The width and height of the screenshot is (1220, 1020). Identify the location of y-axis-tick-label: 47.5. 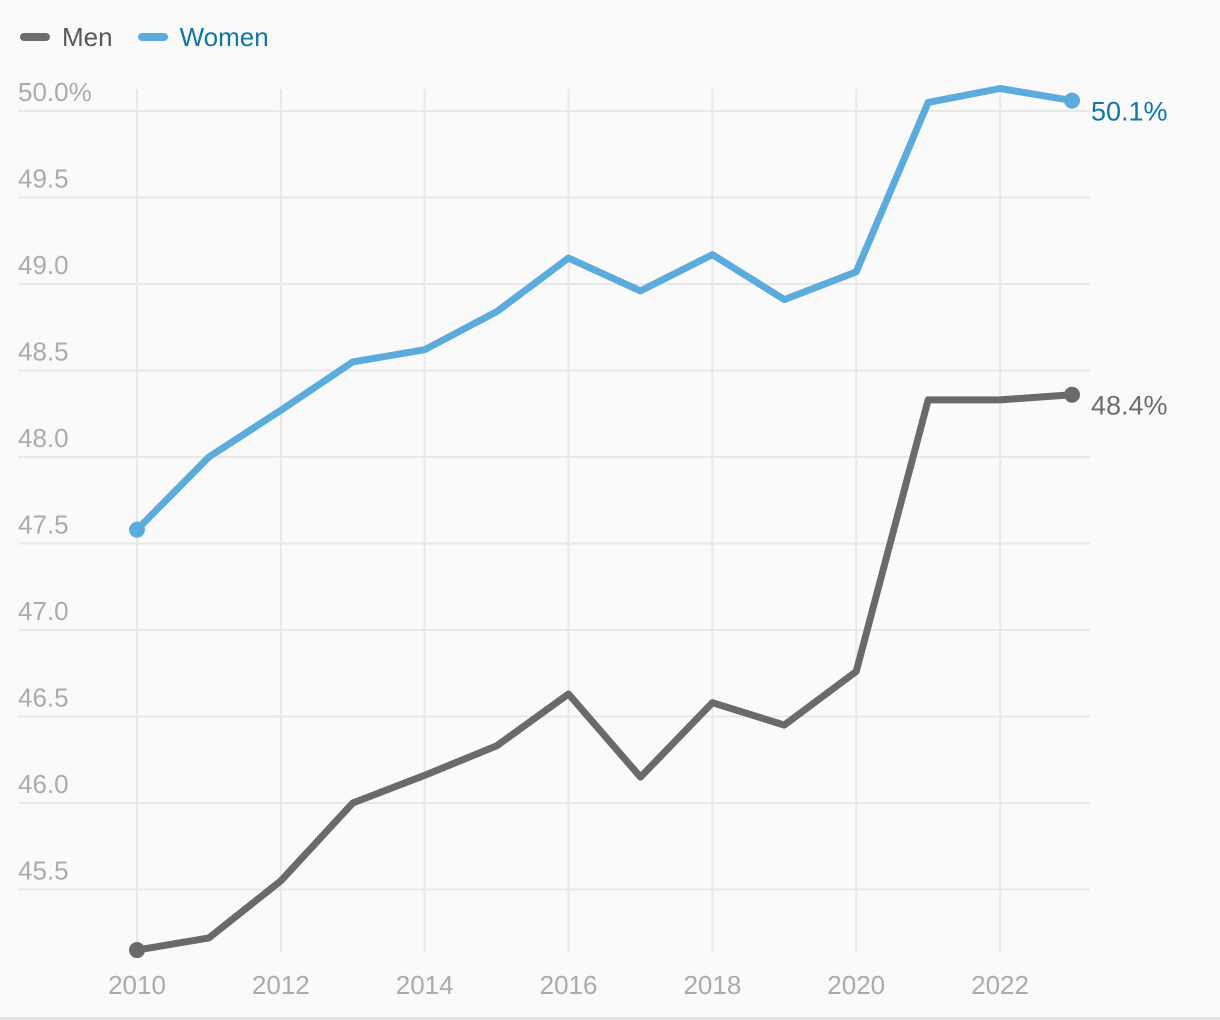
(43, 525).